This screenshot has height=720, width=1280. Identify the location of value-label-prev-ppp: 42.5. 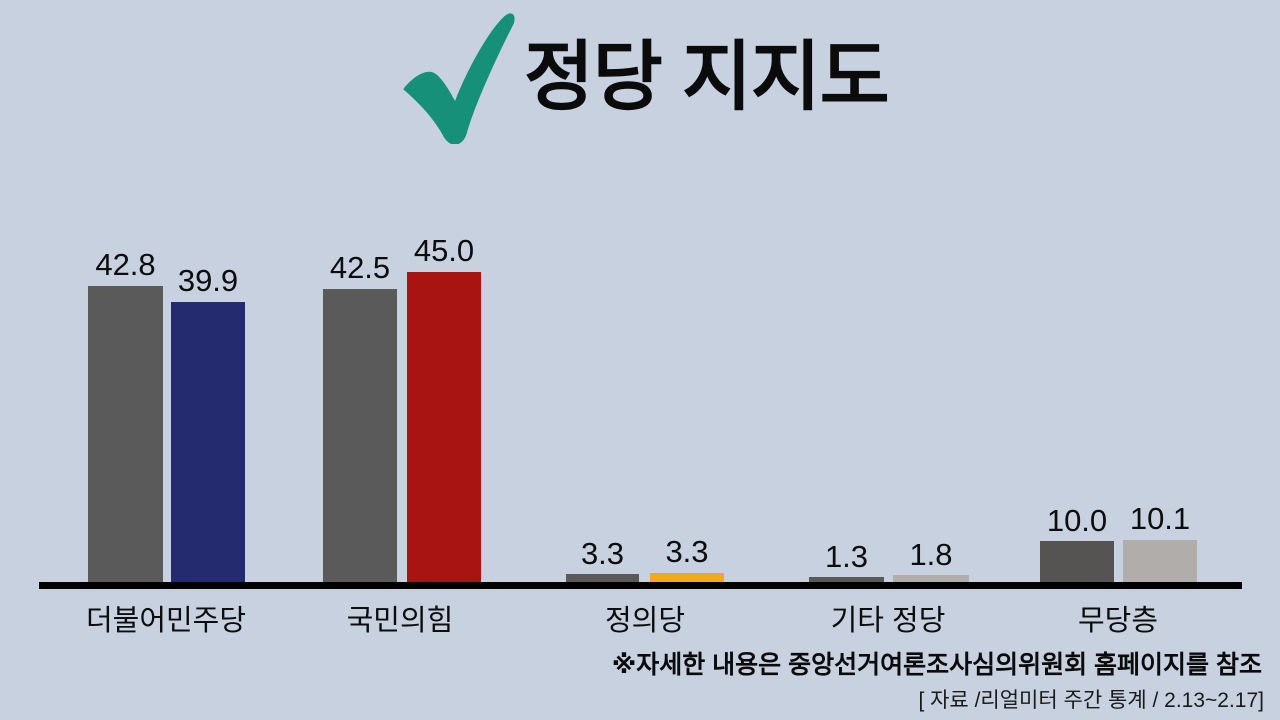
(360, 267).